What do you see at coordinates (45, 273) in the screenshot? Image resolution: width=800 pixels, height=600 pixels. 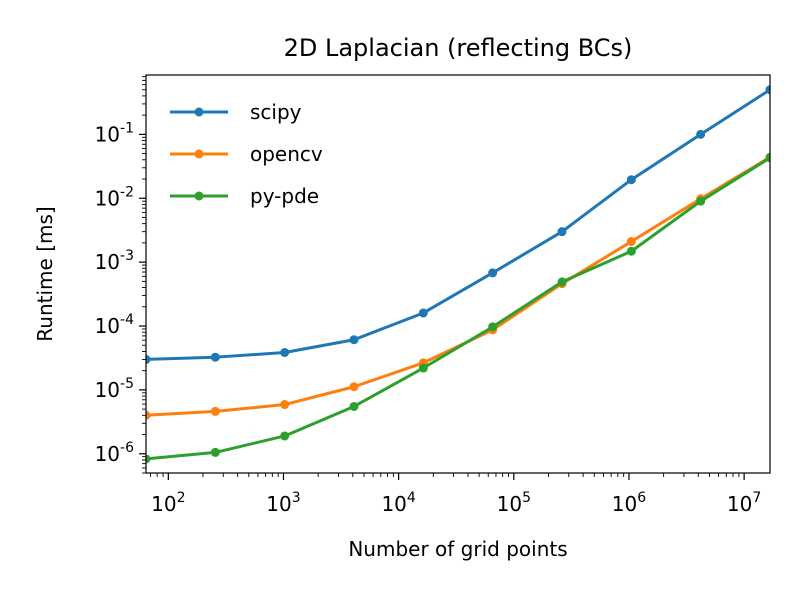 I see `y-axis-label: Runtime [ms]` at bounding box center [45, 273].